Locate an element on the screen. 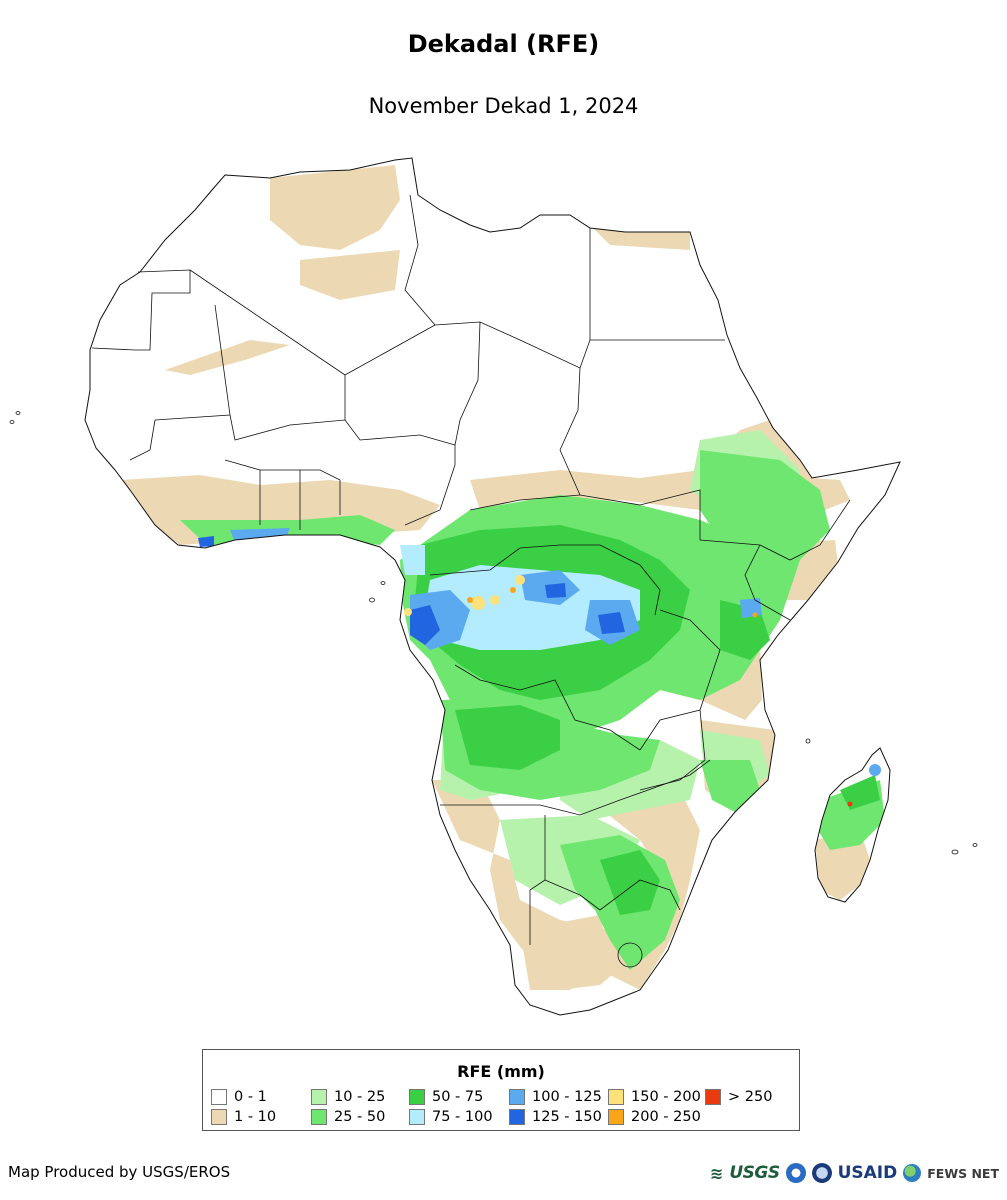 This screenshot has width=1007, height=1200. legend-item: 200 - 250 is located at coordinates (654, 1117).